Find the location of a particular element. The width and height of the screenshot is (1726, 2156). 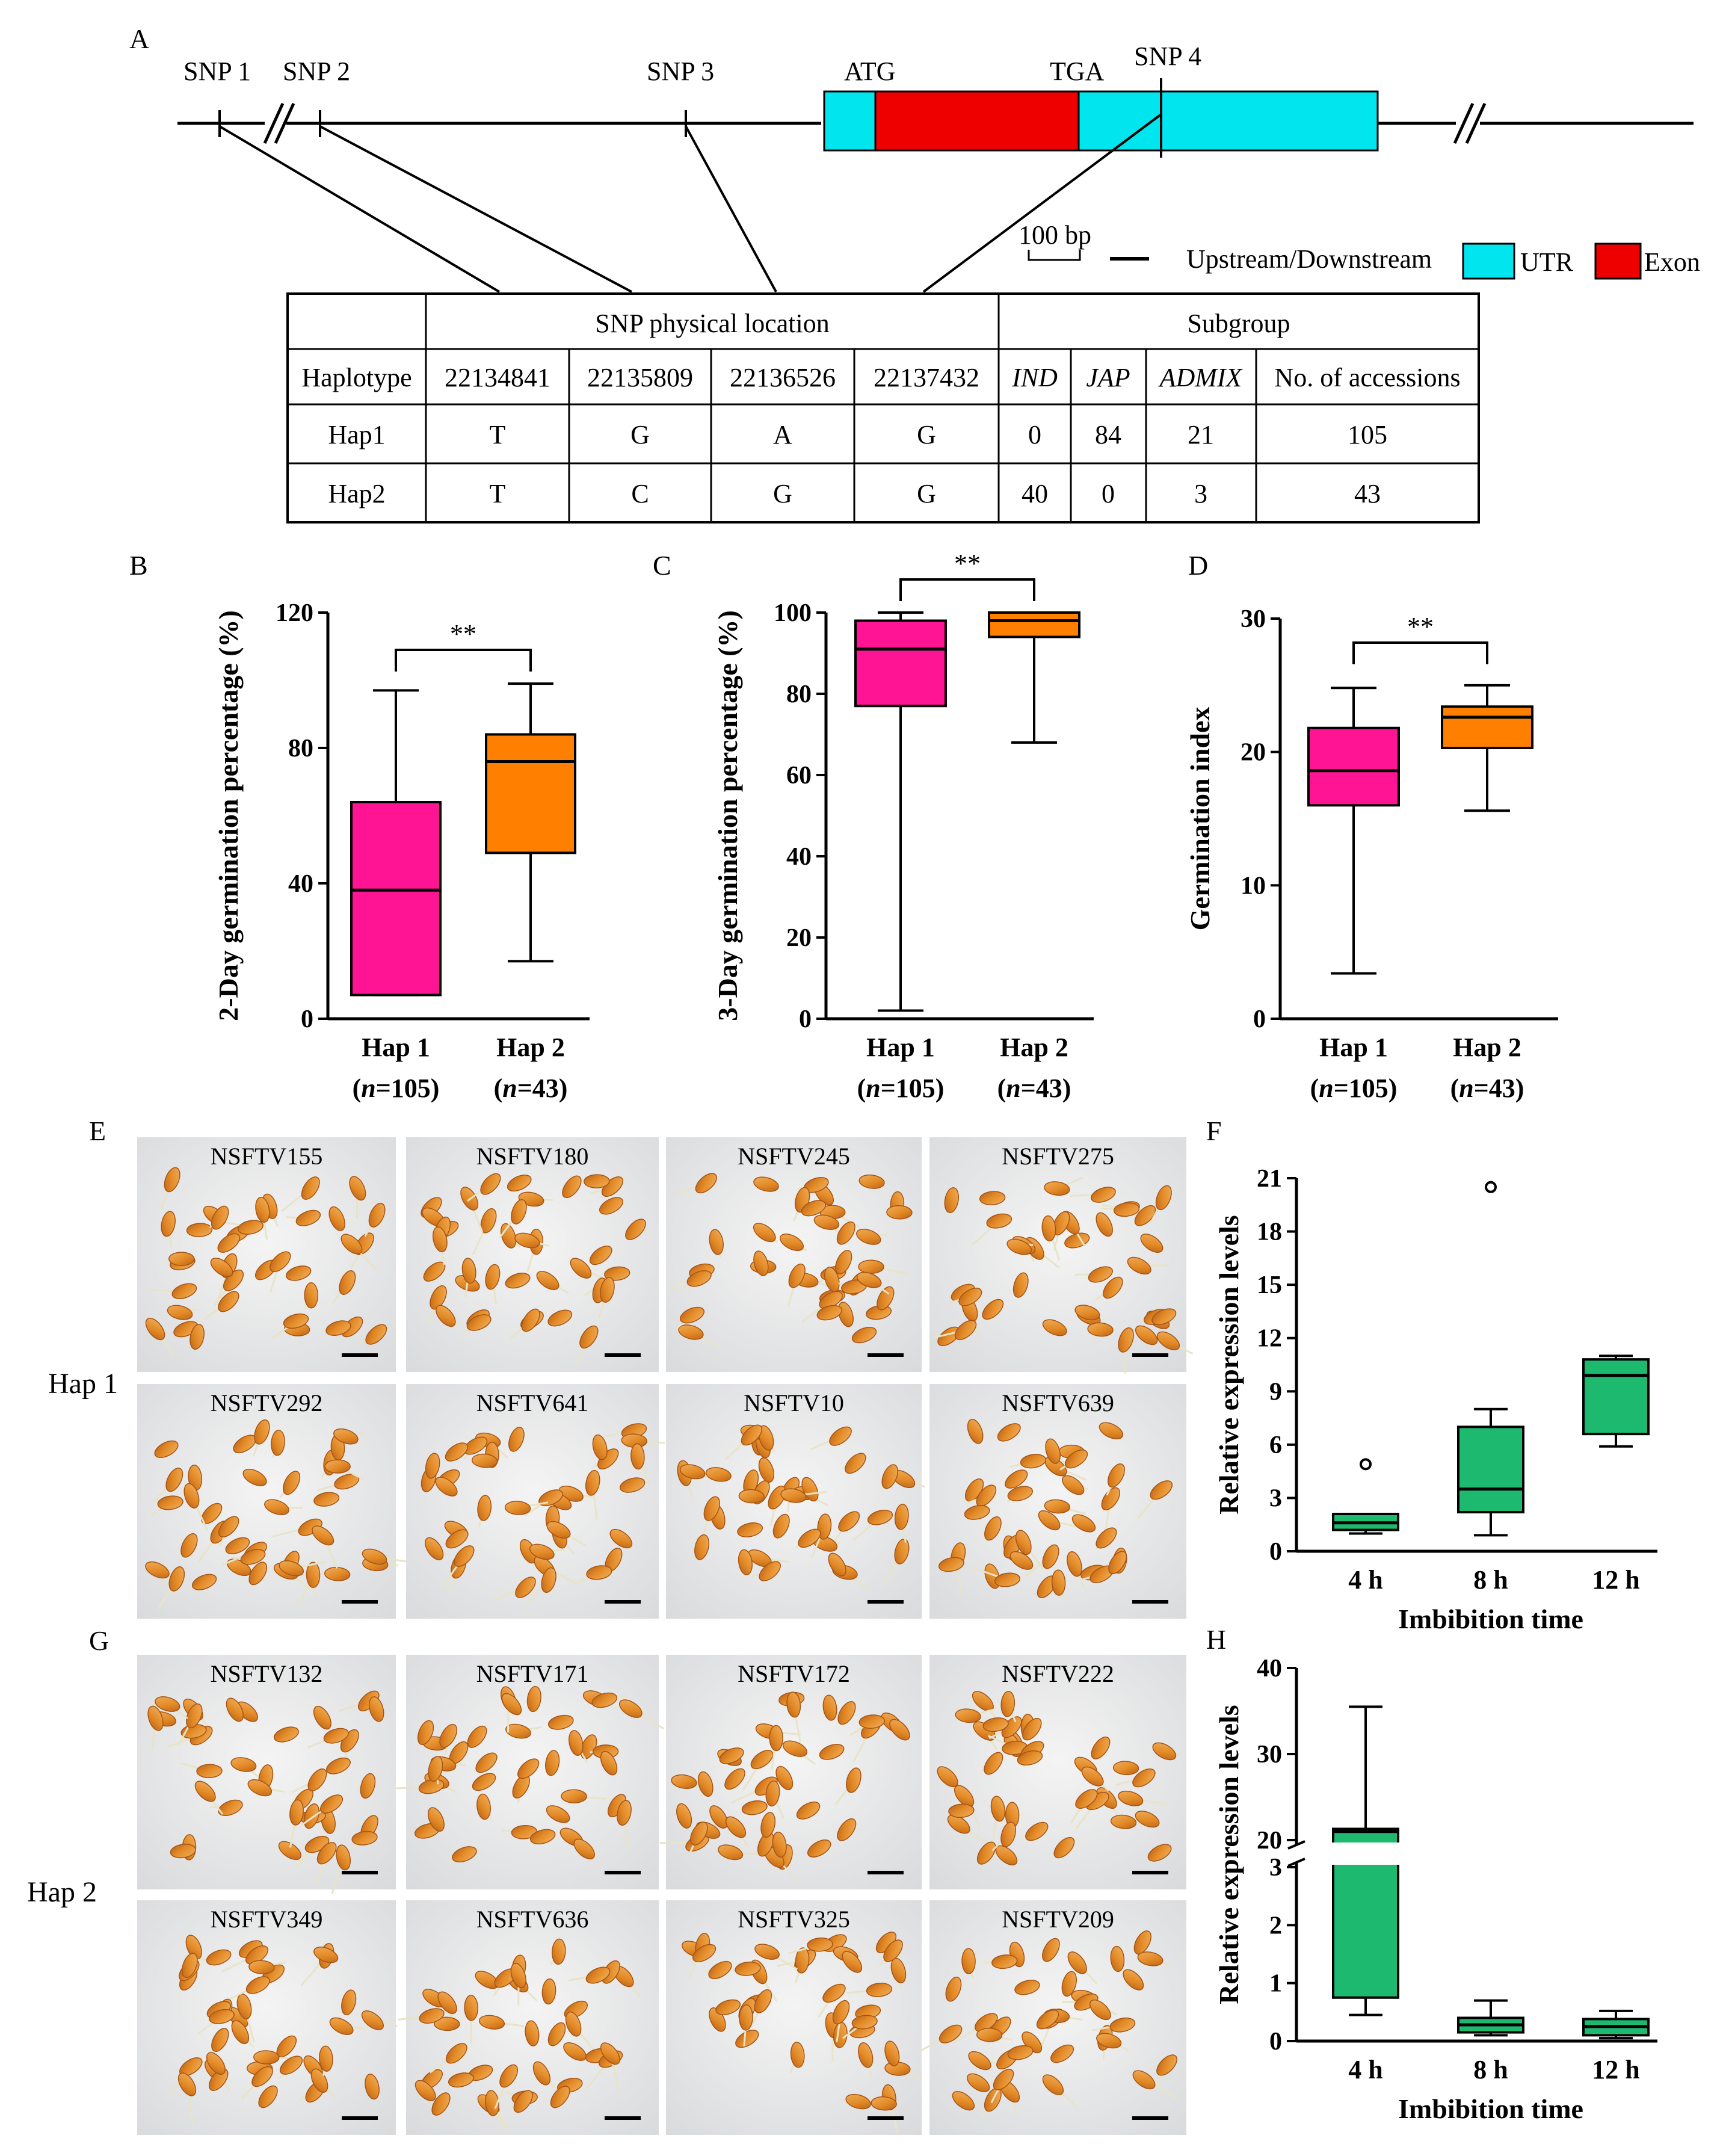

y-tick-label: 120 is located at coordinates (294, 613).